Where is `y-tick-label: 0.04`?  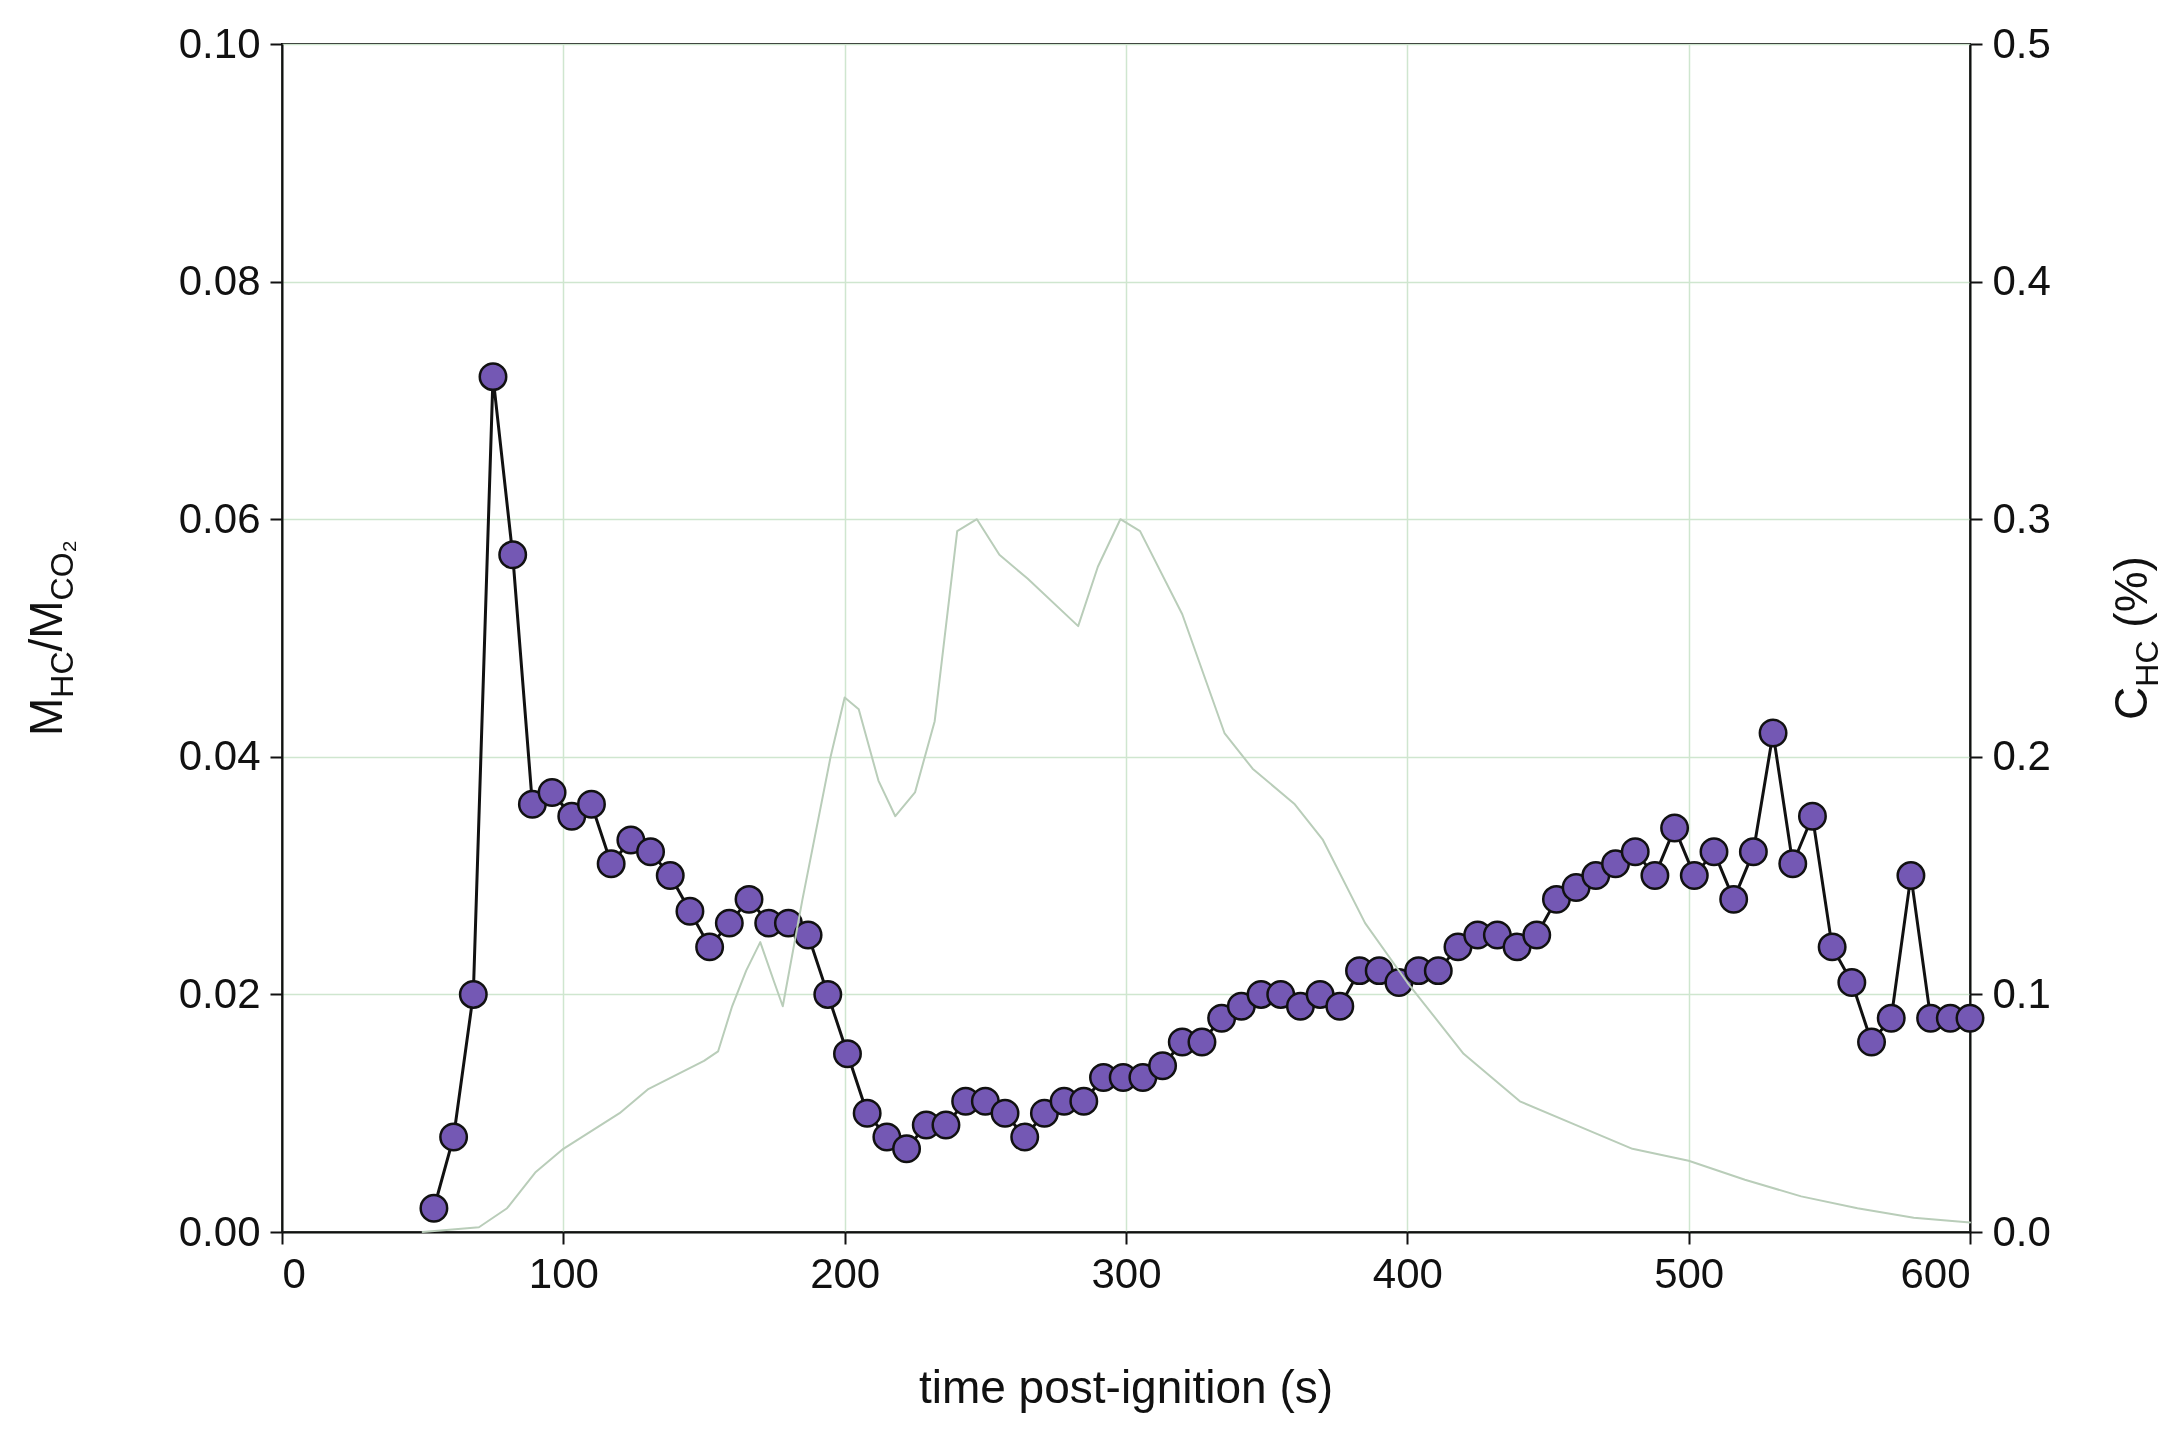 y-tick-label: 0.04 is located at coordinates (219, 756).